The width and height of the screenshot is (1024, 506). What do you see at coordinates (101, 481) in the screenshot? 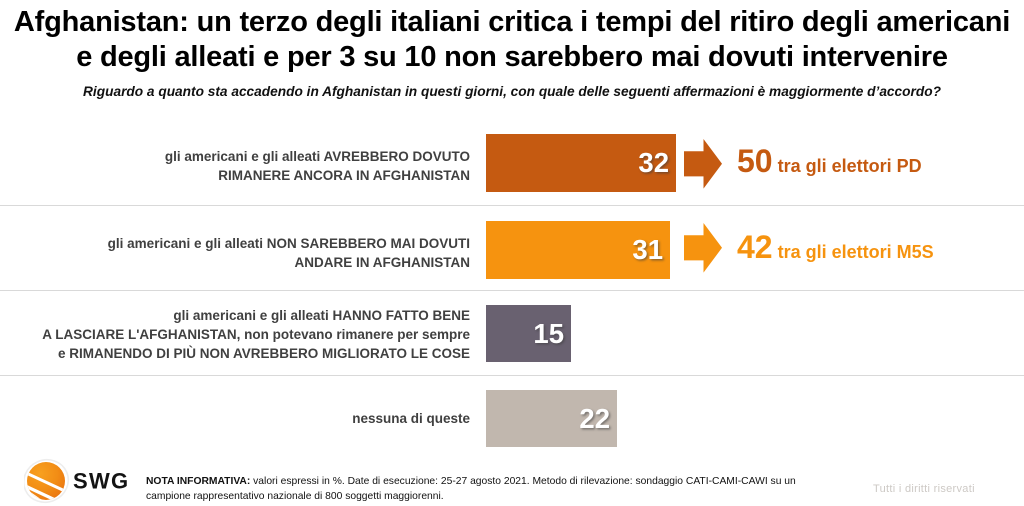
I see `svg-text: SWG` at bounding box center [101, 481].